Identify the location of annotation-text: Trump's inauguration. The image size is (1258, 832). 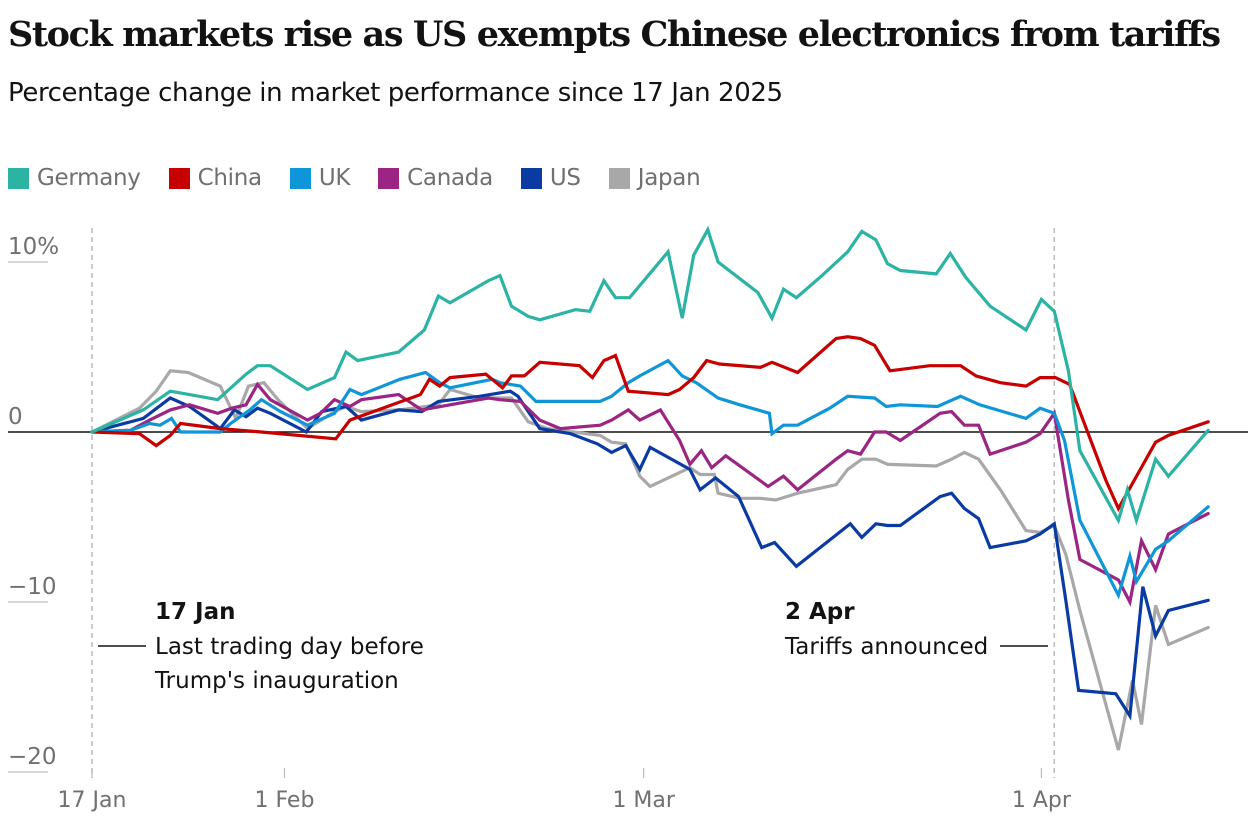
(276, 681).